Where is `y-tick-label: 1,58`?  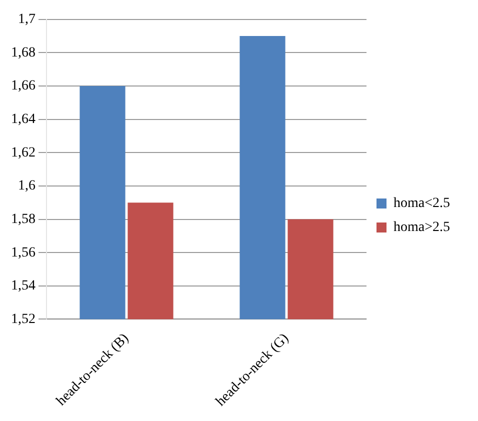
y-tick-label: 1,58 is located at coordinates (23, 219).